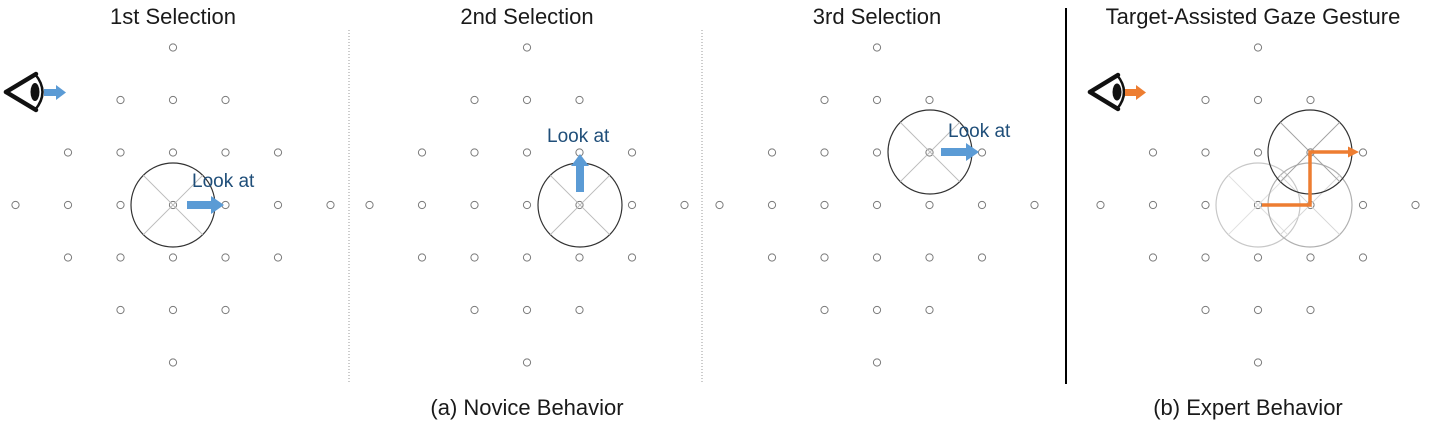 The image size is (1432, 427). I want to click on panel-2-title: 2nd Selection, so click(526, 16).